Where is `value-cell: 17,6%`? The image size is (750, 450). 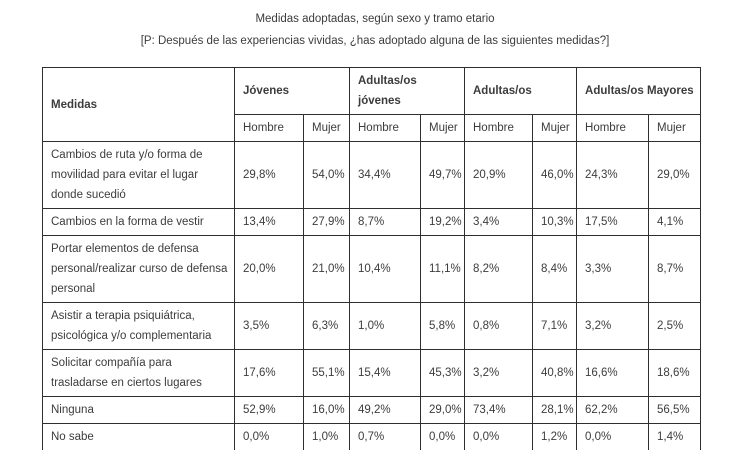 value-cell: 17,6% is located at coordinates (269, 373).